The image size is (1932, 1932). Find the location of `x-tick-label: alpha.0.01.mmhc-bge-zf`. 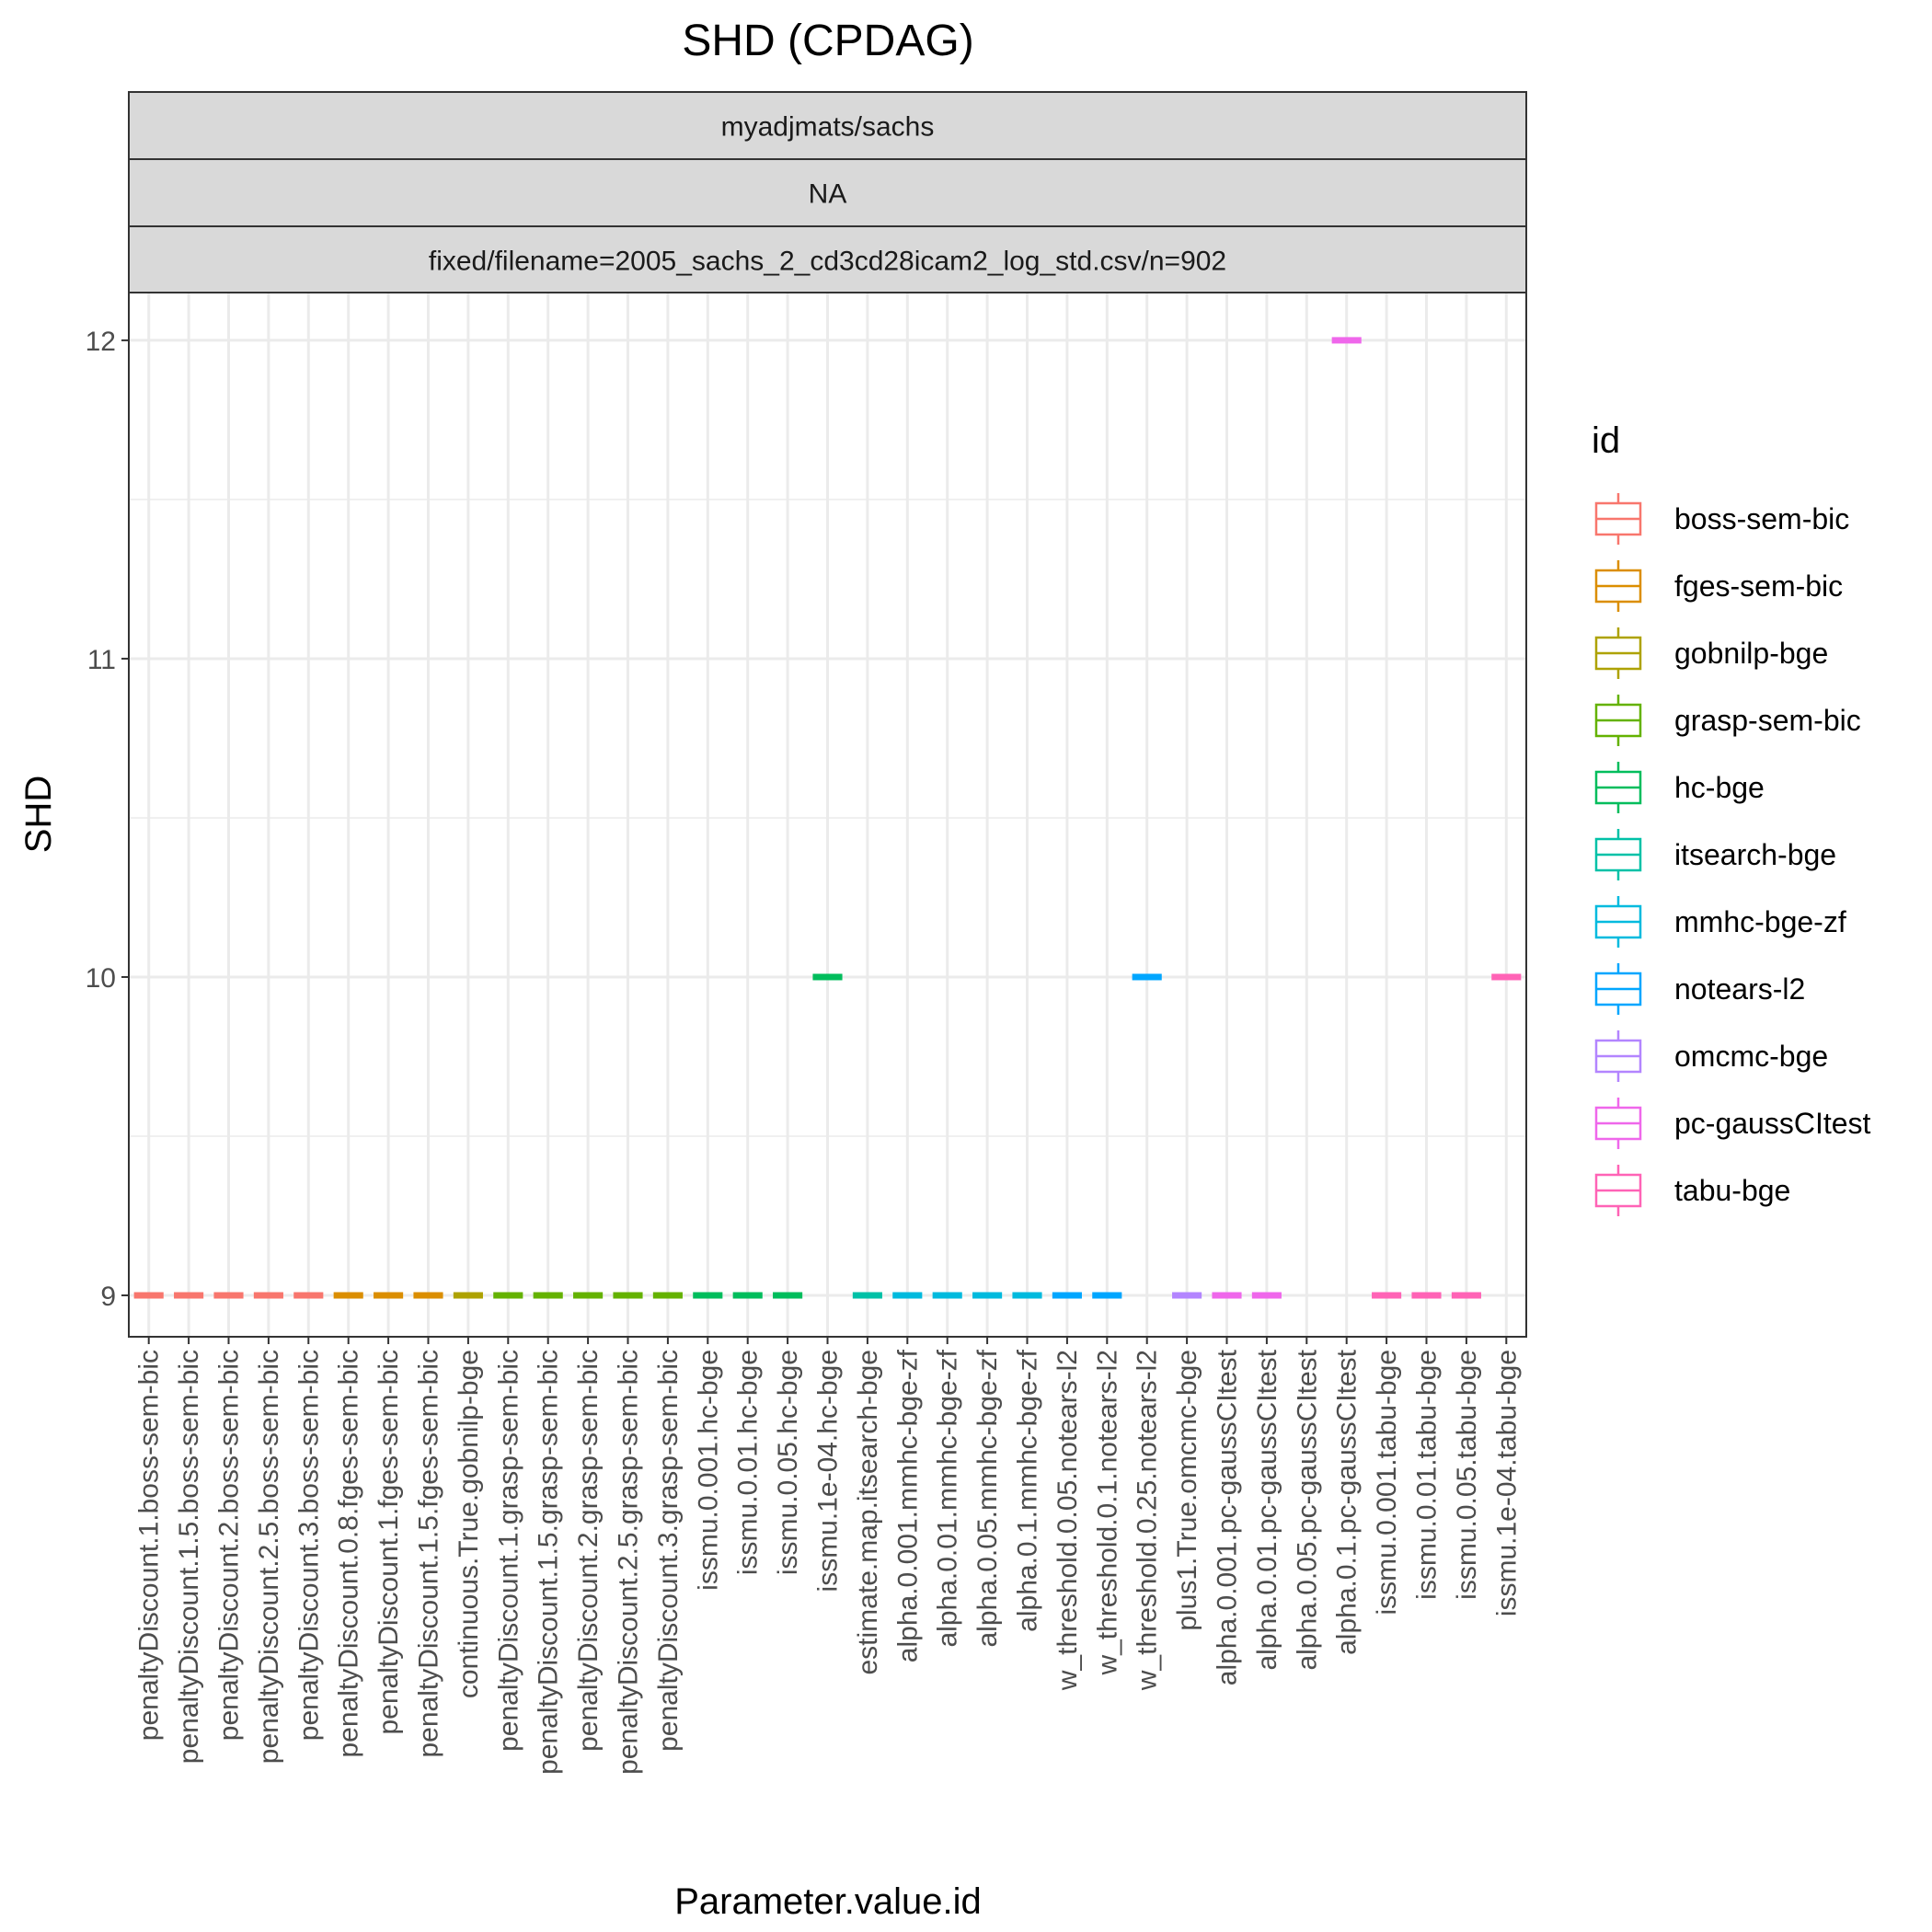

x-tick-label: alpha.0.01.mmhc-bge-zf is located at coordinates (948, 1498).